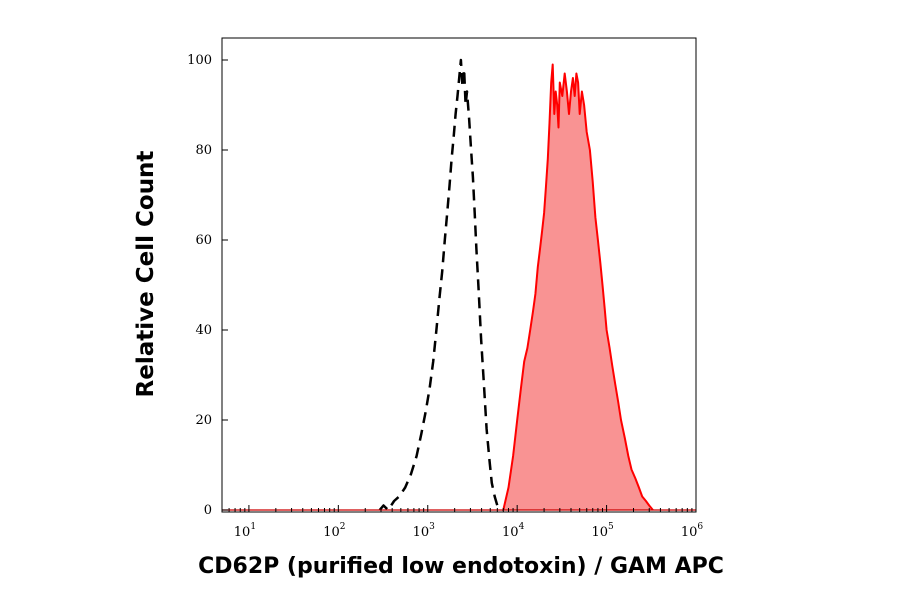 The width and height of the screenshot is (900, 594). I want to click on x-tick-label: 10⁶, so click(692, 531).